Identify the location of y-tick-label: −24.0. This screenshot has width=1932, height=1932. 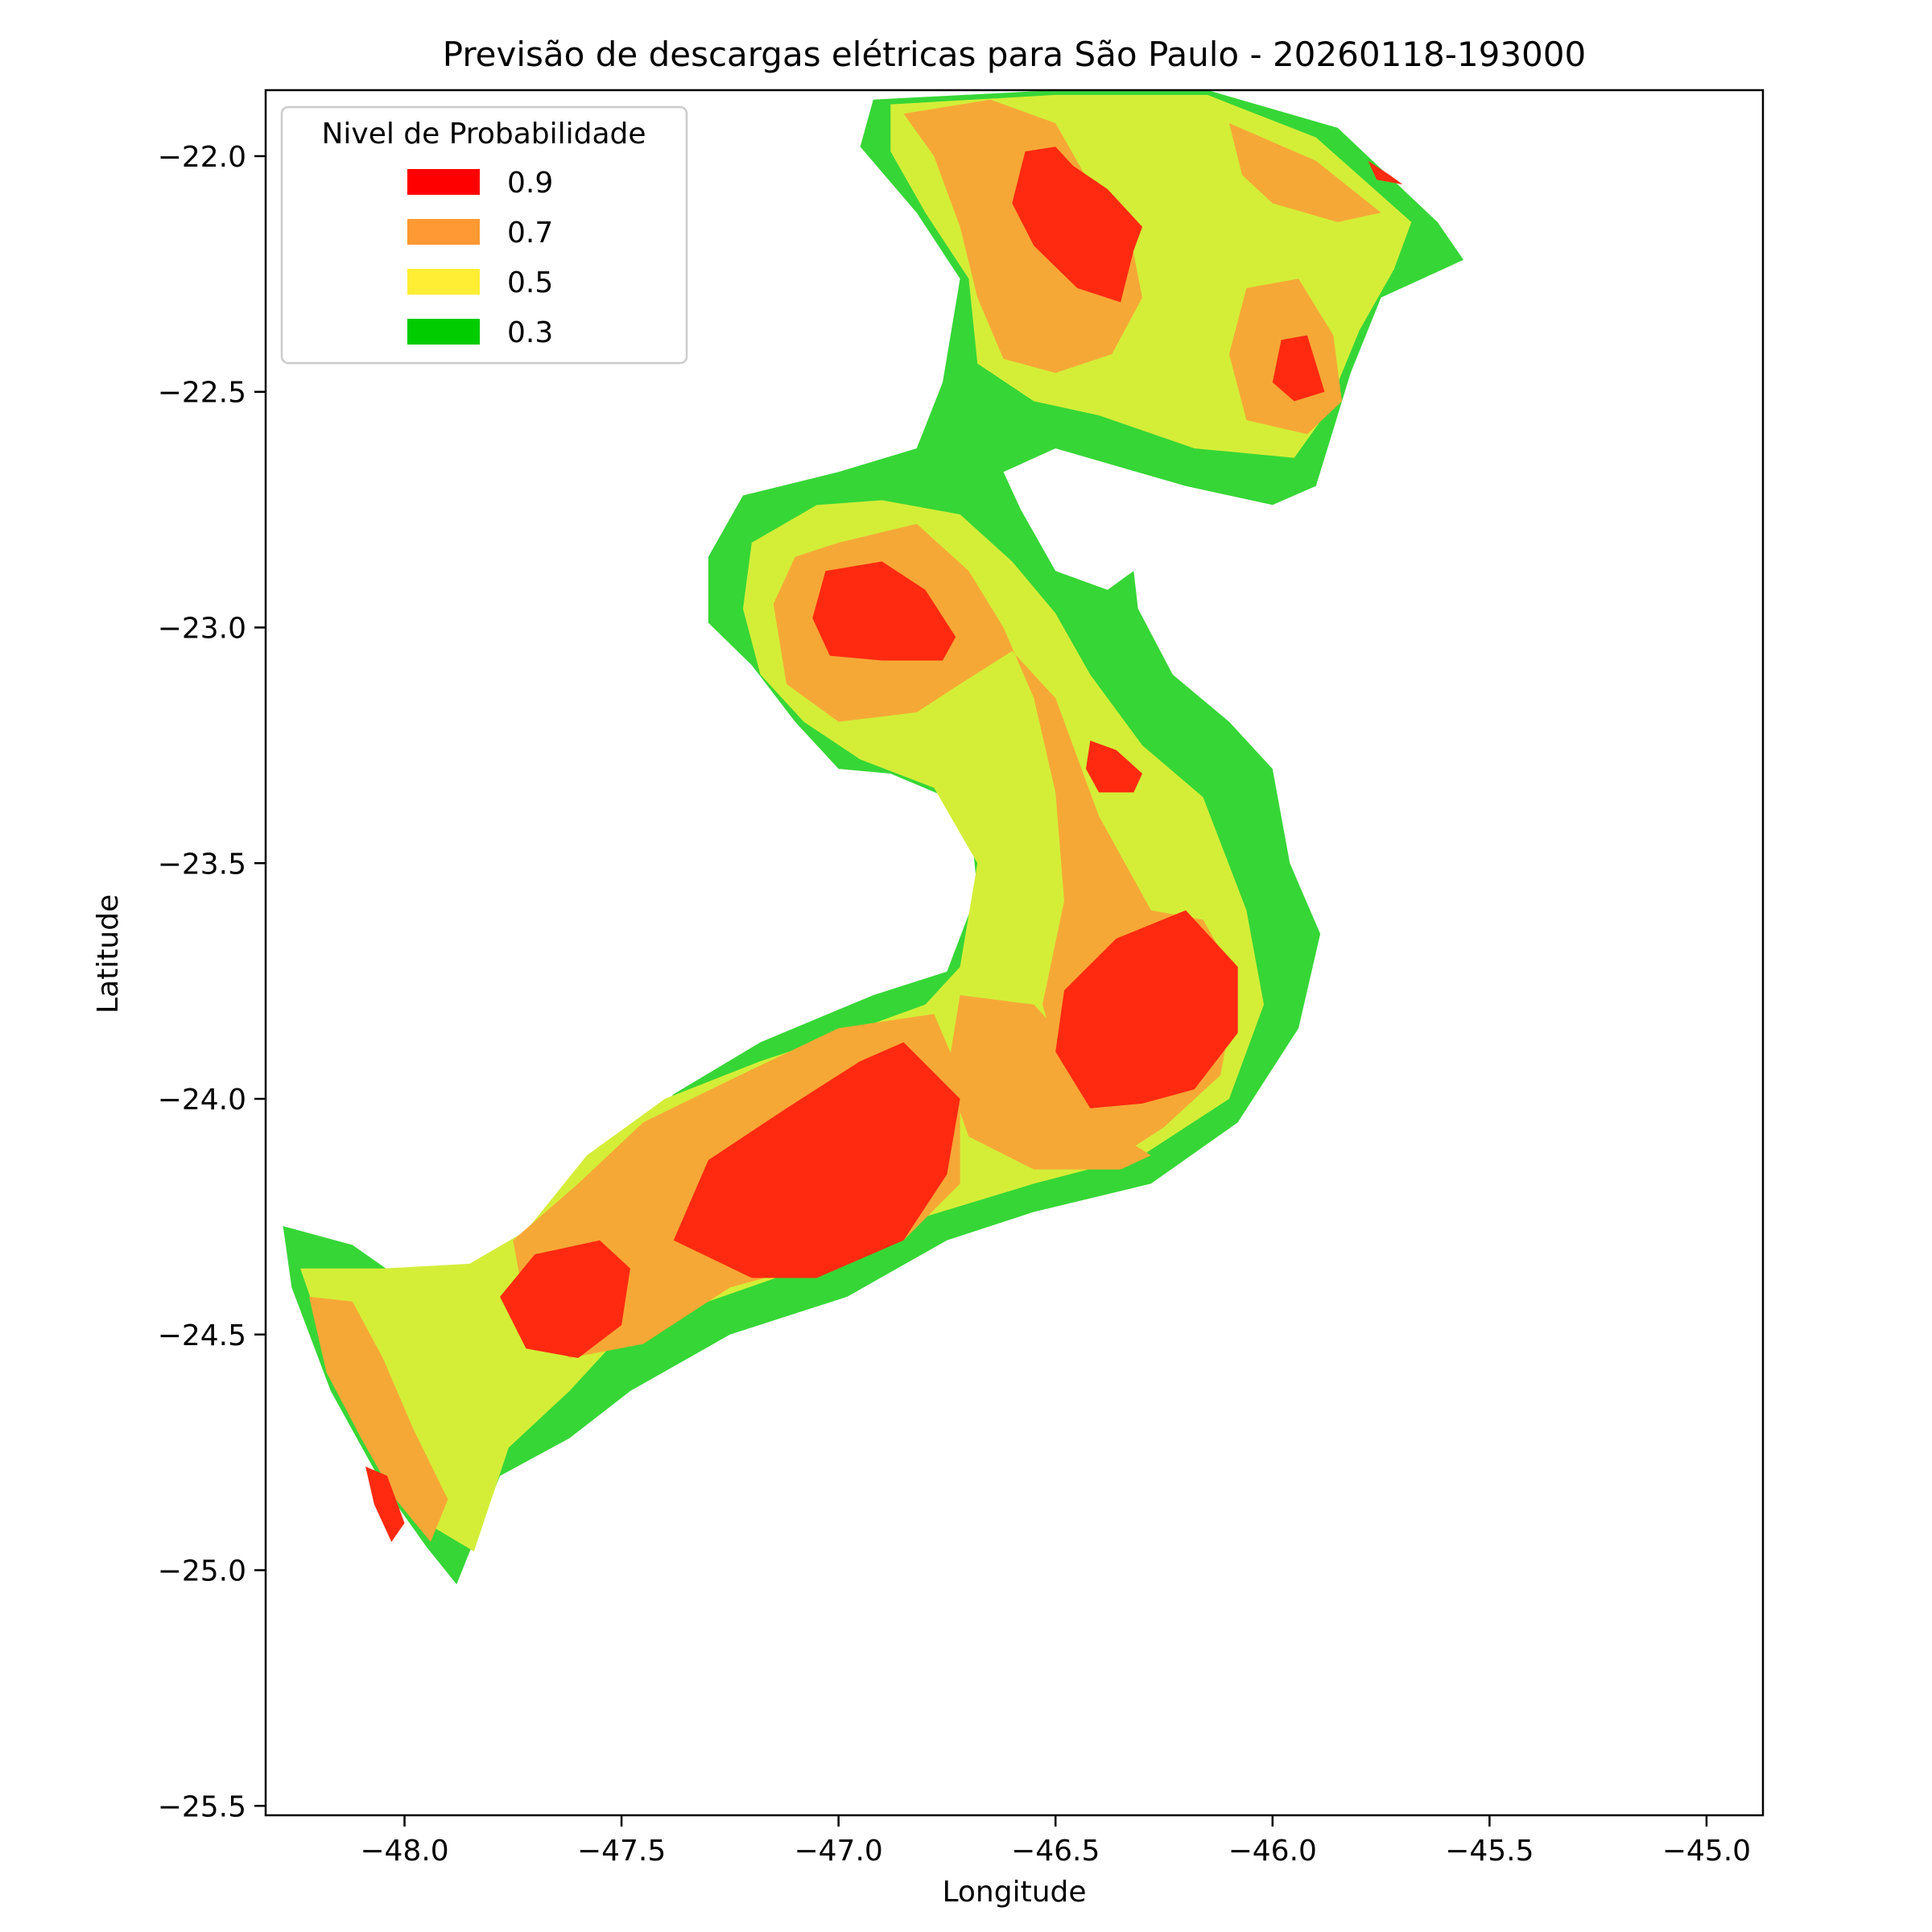
(202, 1100).